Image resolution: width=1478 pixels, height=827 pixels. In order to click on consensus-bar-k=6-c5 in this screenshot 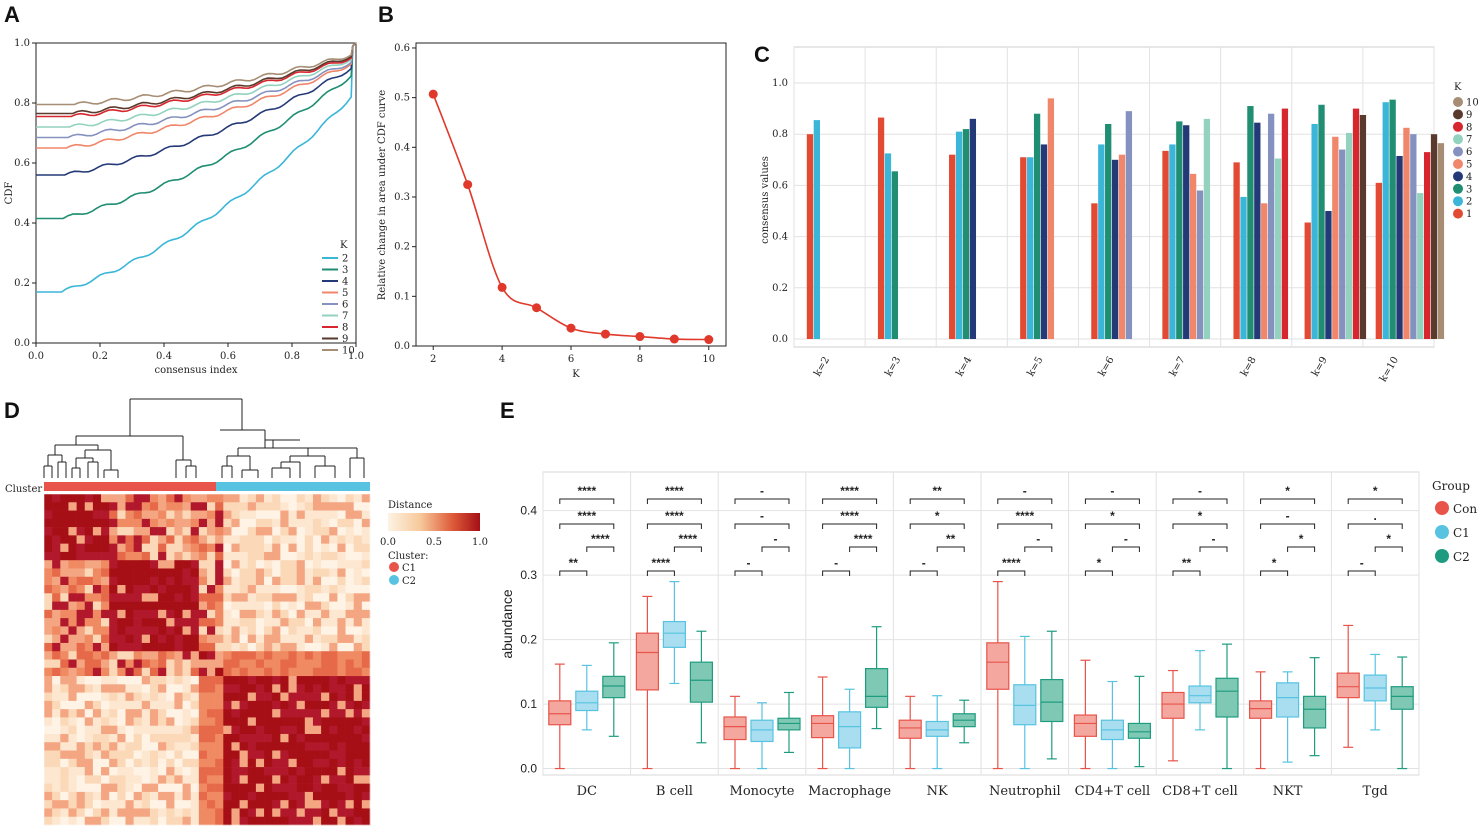, I will do `click(1122, 246)`.